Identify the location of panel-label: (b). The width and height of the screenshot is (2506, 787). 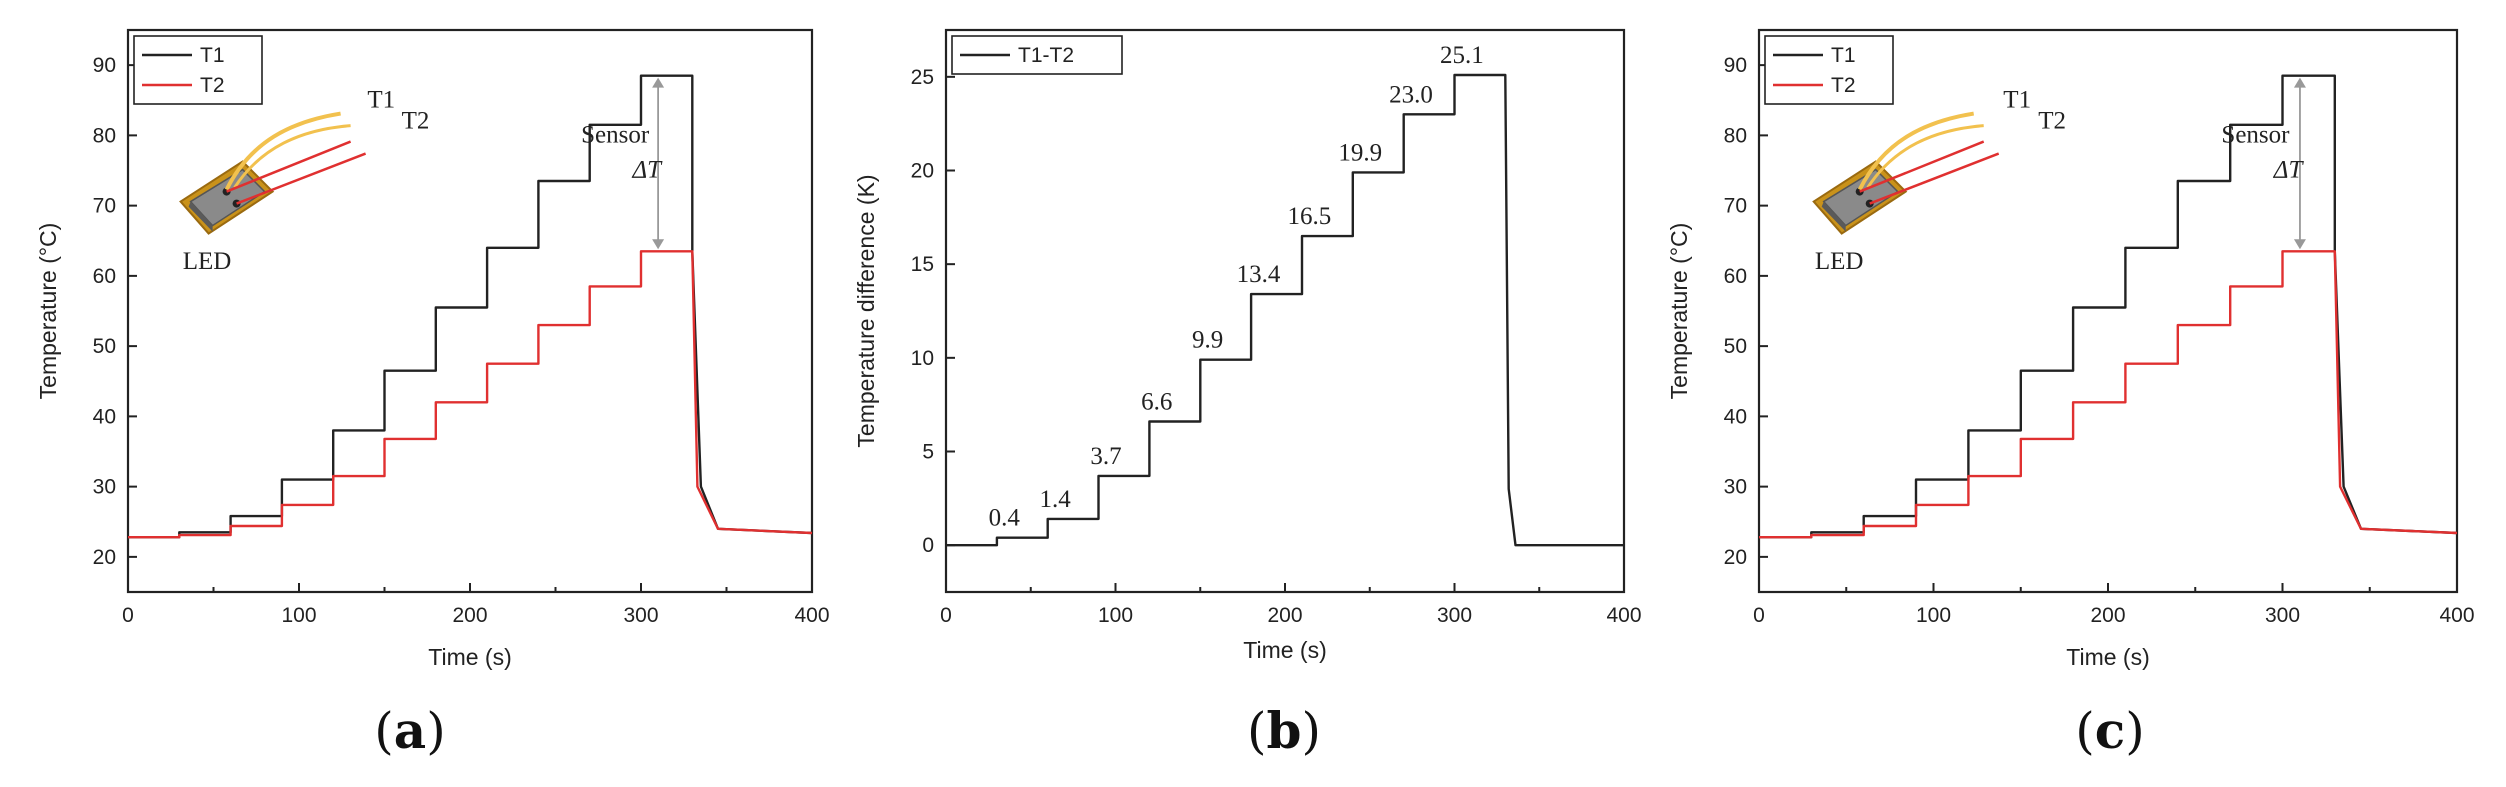
(1284, 730).